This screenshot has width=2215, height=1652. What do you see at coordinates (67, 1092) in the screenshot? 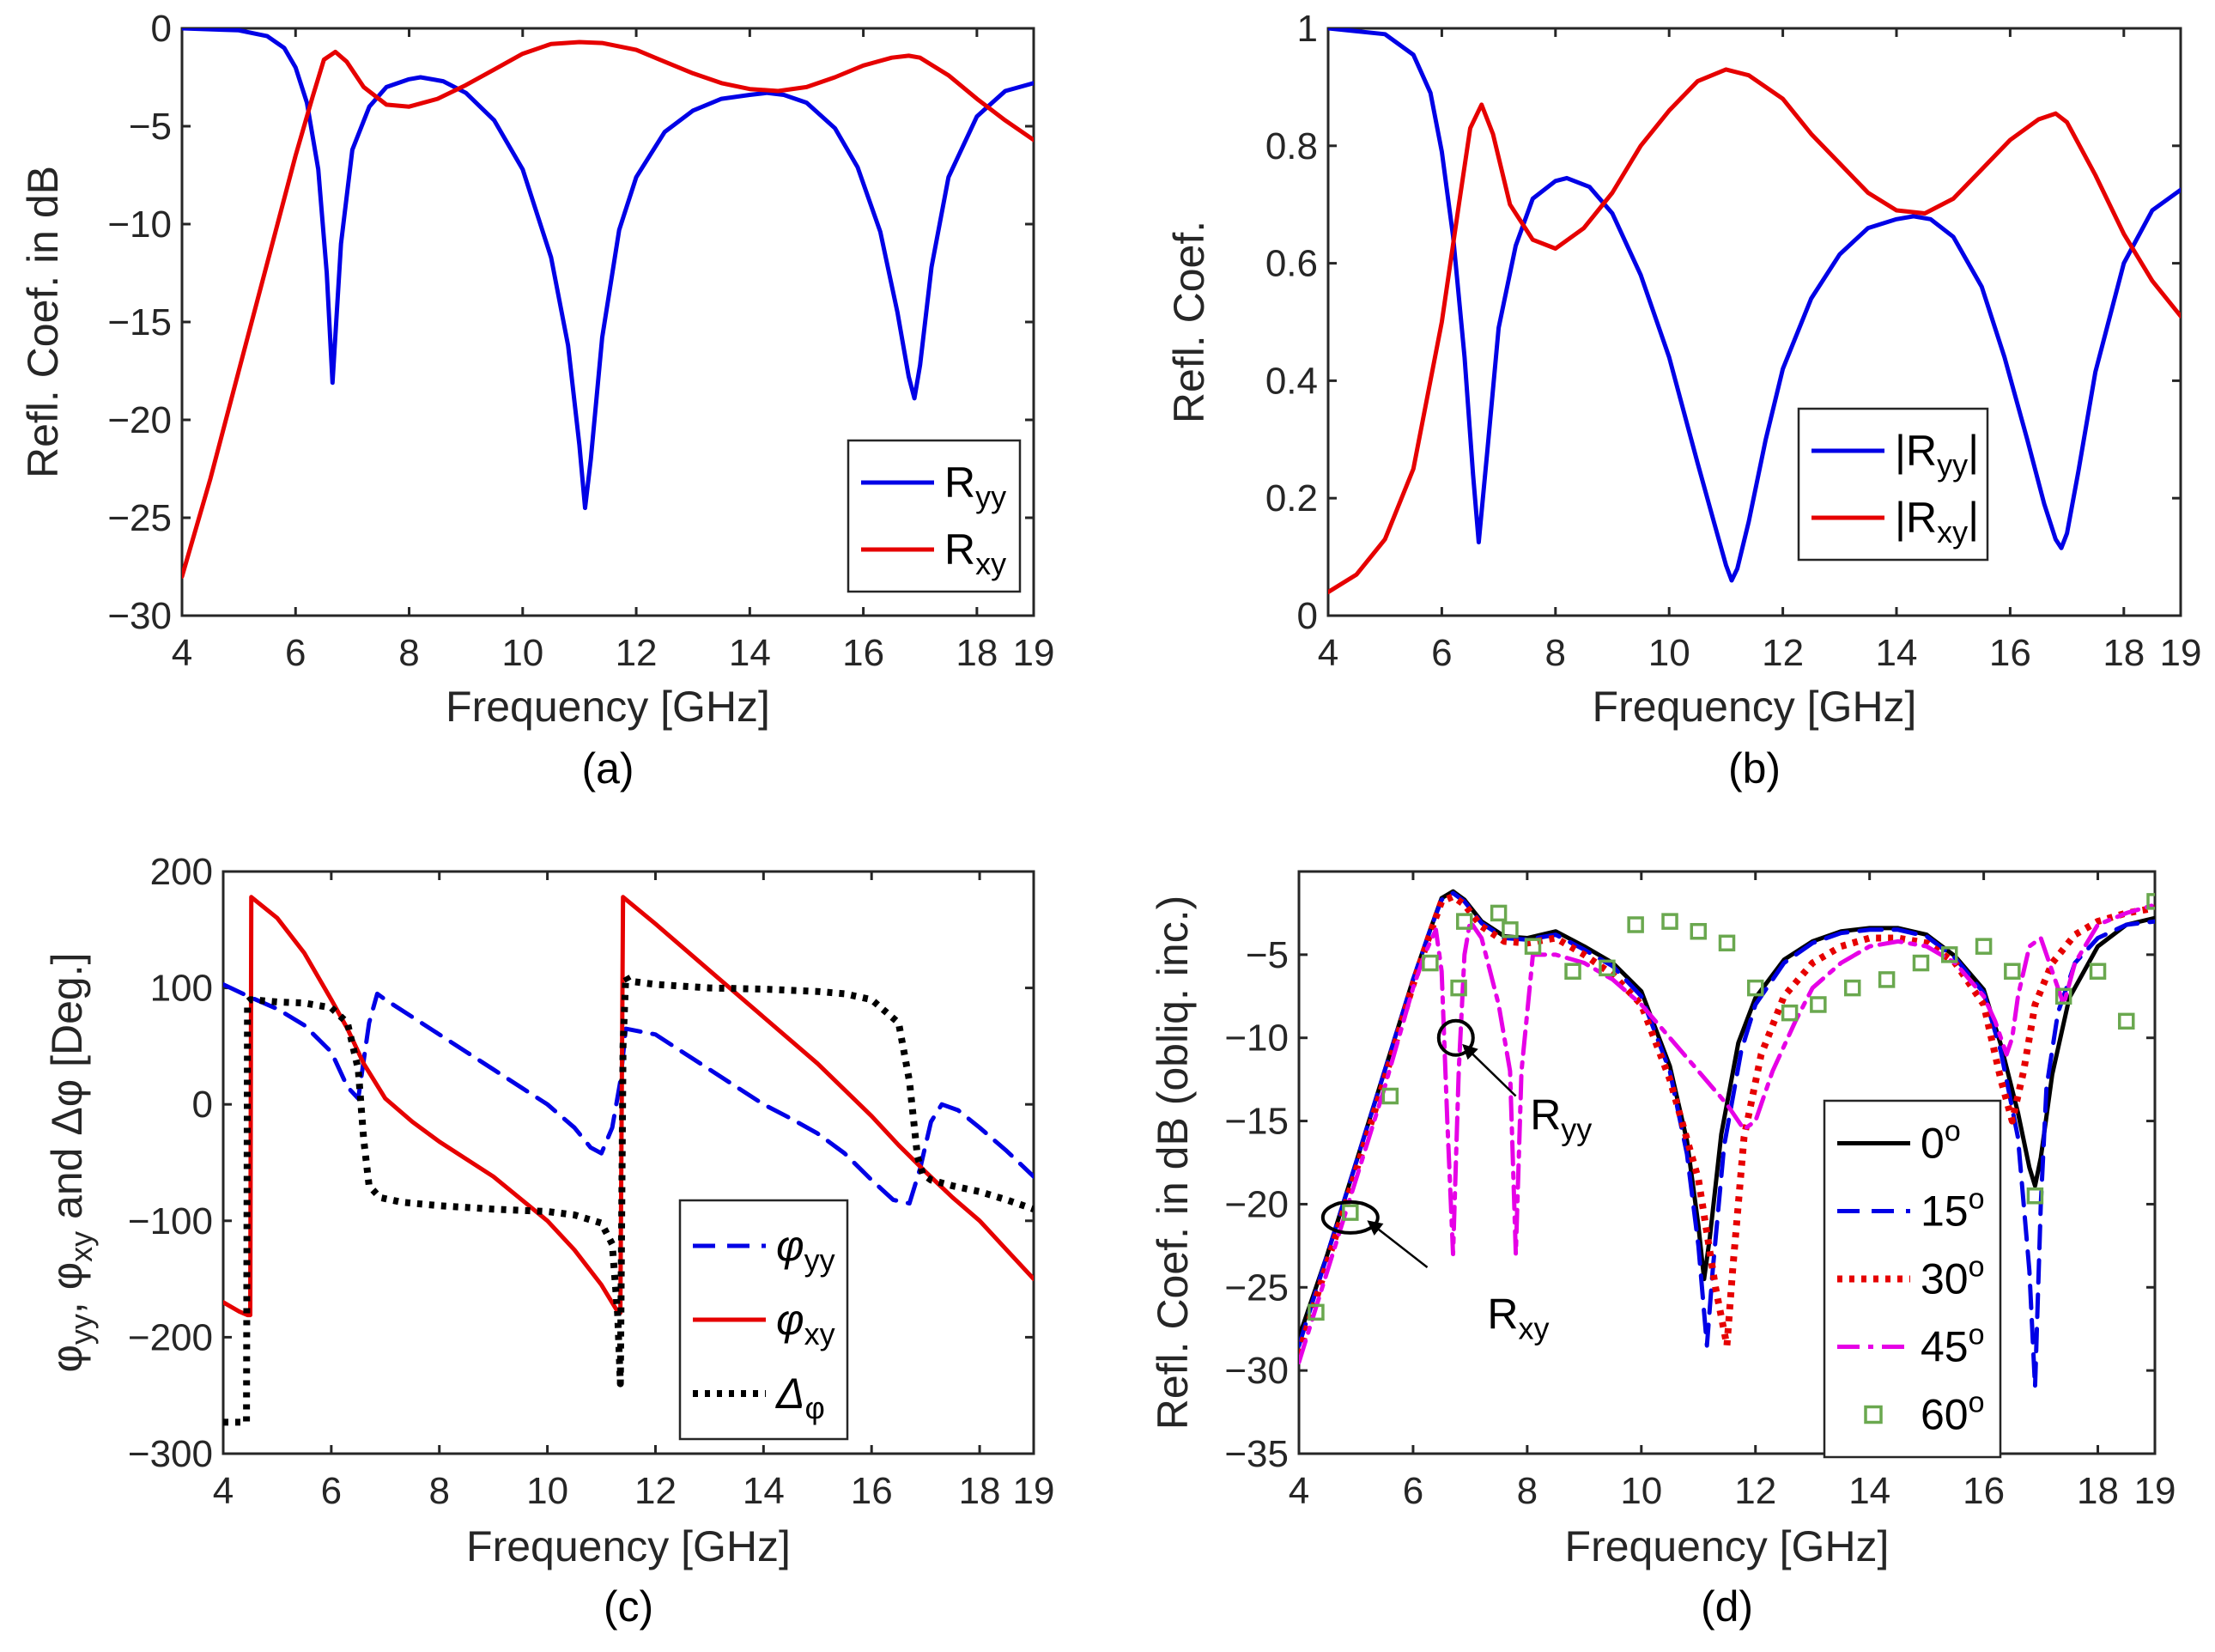
I see `y-axis-label-part: and Δφ [Deg.]` at bounding box center [67, 1092].